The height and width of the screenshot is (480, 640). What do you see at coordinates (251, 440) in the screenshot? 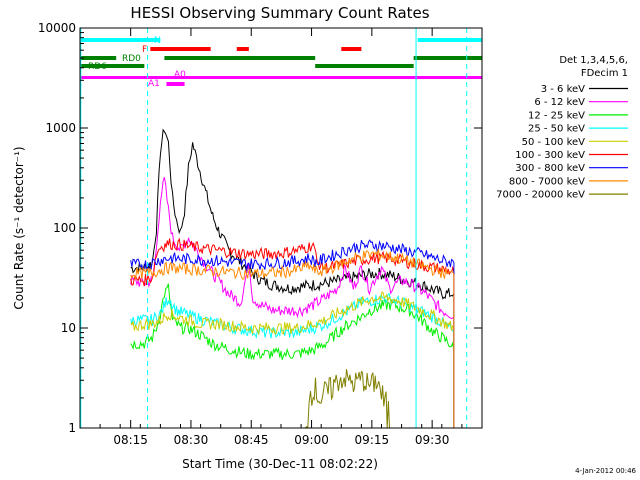
I see `x-tick-label-2: 08:45` at bounding box center [251, 440].